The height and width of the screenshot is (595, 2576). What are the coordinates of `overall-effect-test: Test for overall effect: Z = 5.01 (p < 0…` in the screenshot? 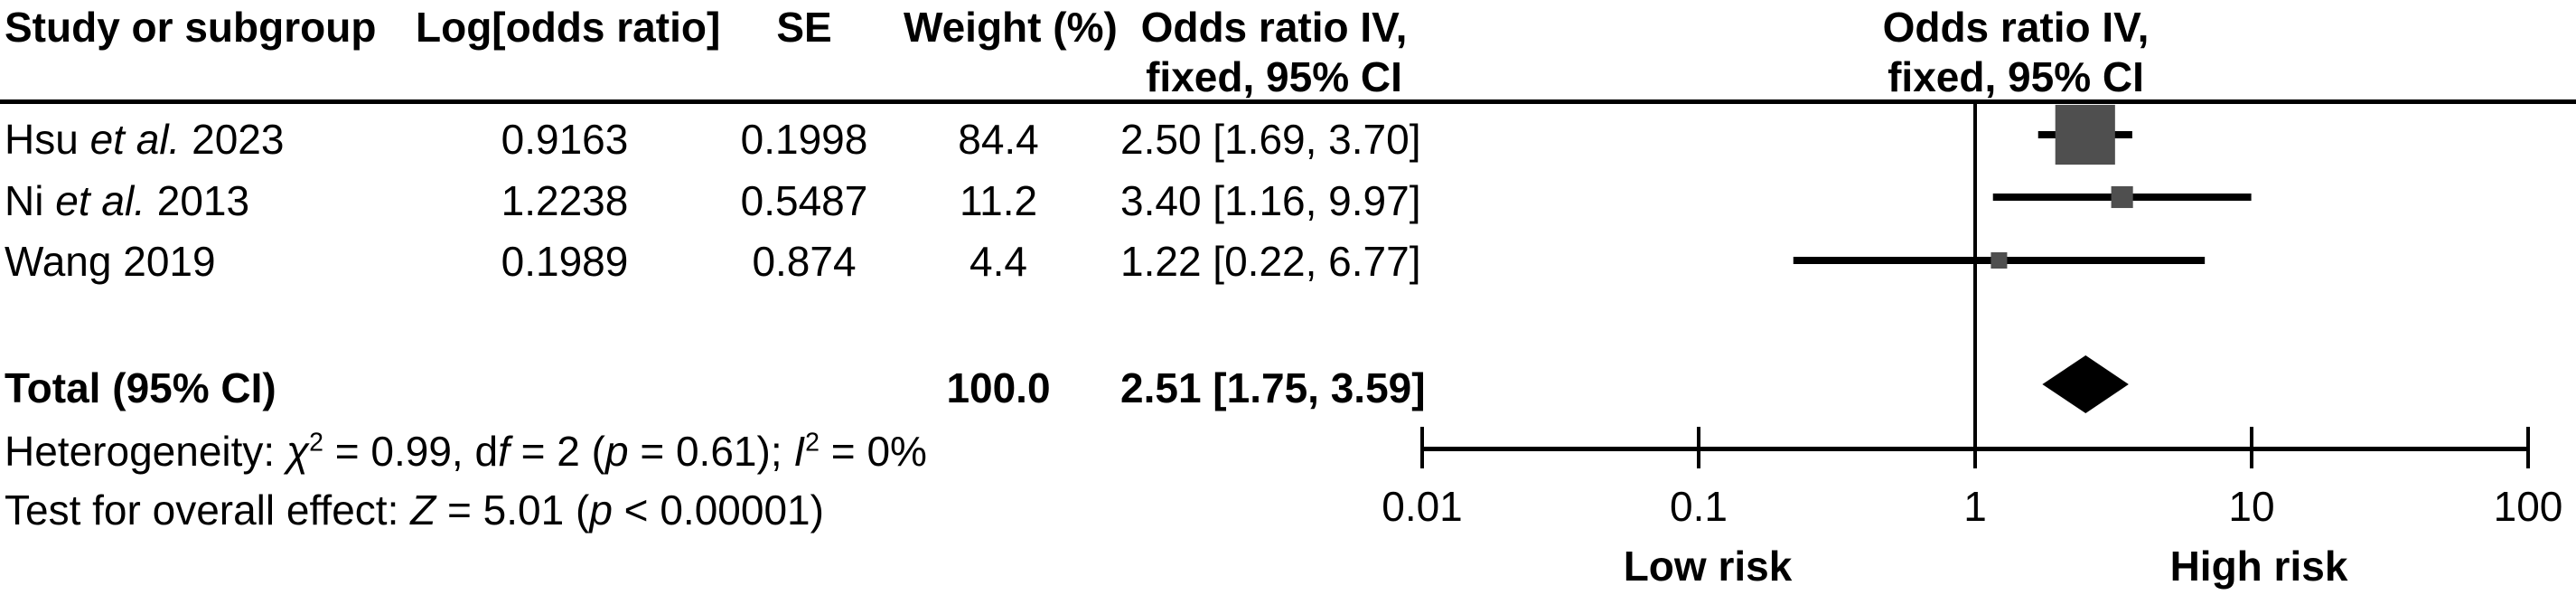 It's located at (414, 510).